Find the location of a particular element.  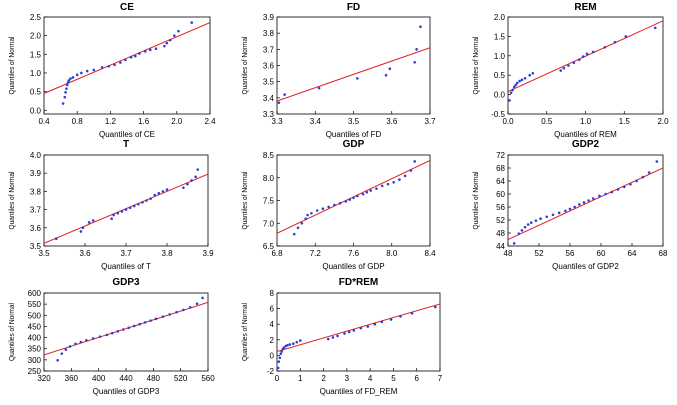

x-tick-label: 440 is located at coordinates (126, 378).